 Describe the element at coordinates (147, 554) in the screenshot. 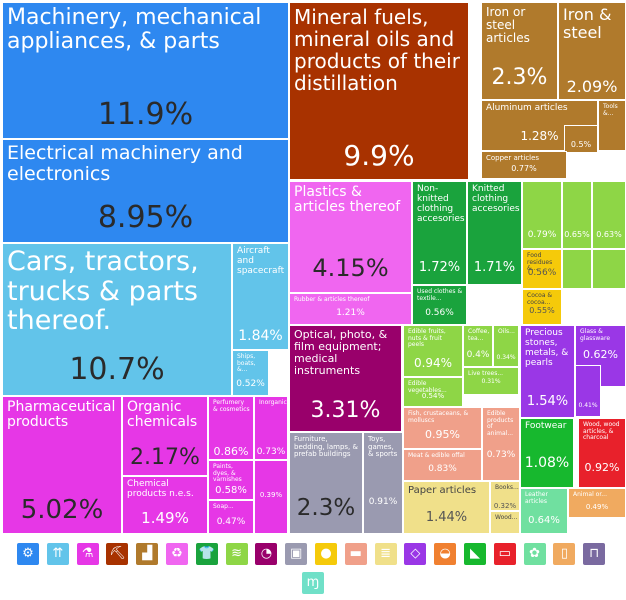

I see `anvil-icon: ▟` at that location.